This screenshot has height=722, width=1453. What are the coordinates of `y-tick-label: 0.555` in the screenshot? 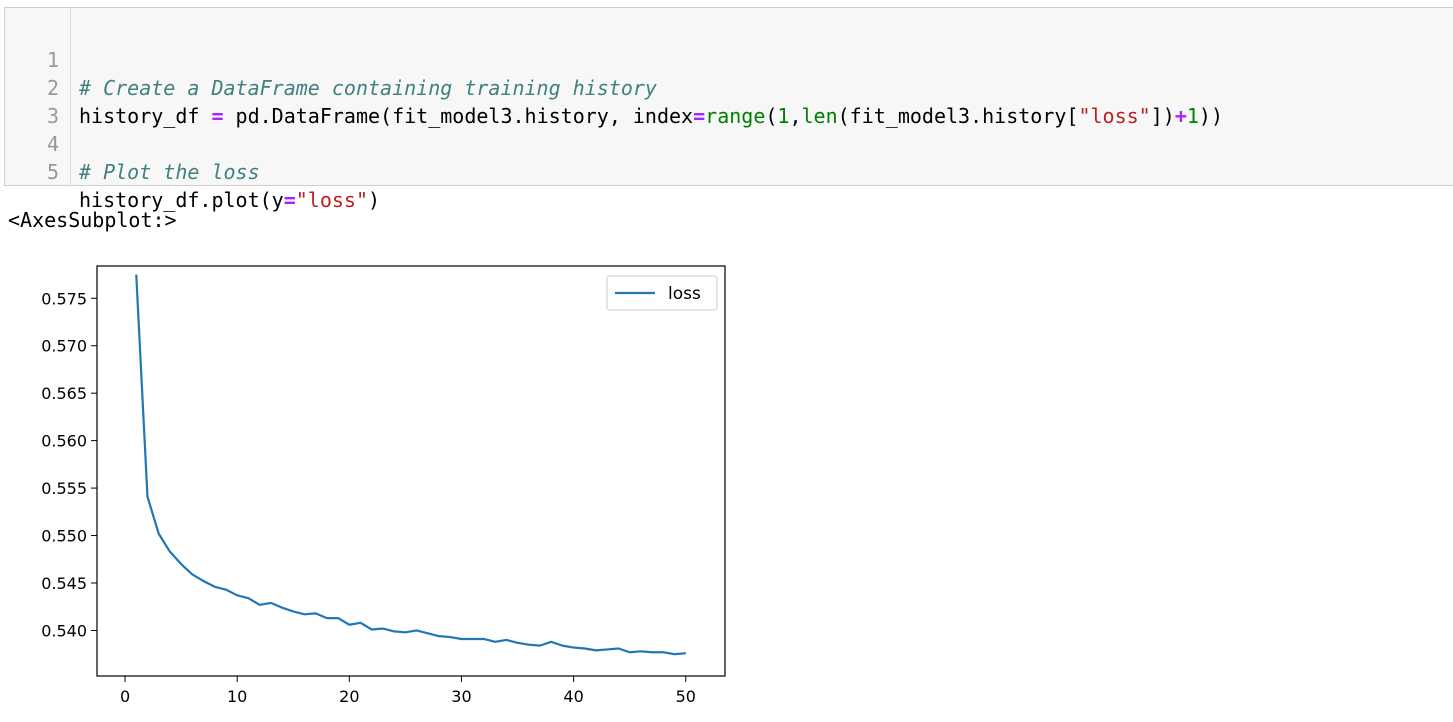 It's located at (64, 488).